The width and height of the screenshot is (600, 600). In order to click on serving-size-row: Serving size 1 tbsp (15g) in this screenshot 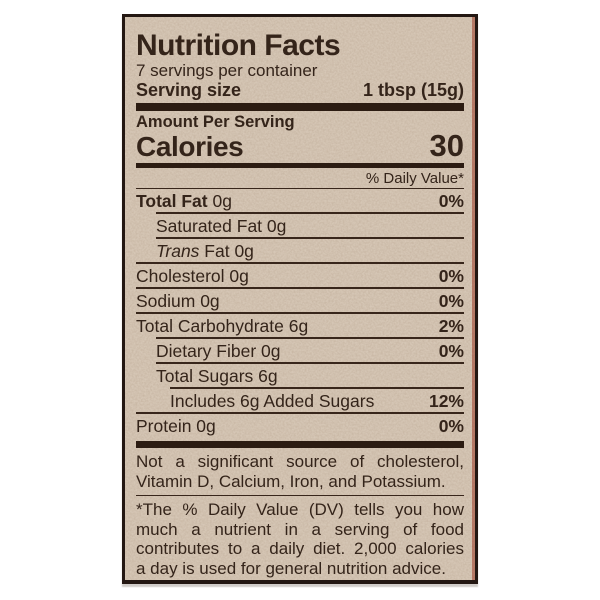, I will do `click(300, 90)`.